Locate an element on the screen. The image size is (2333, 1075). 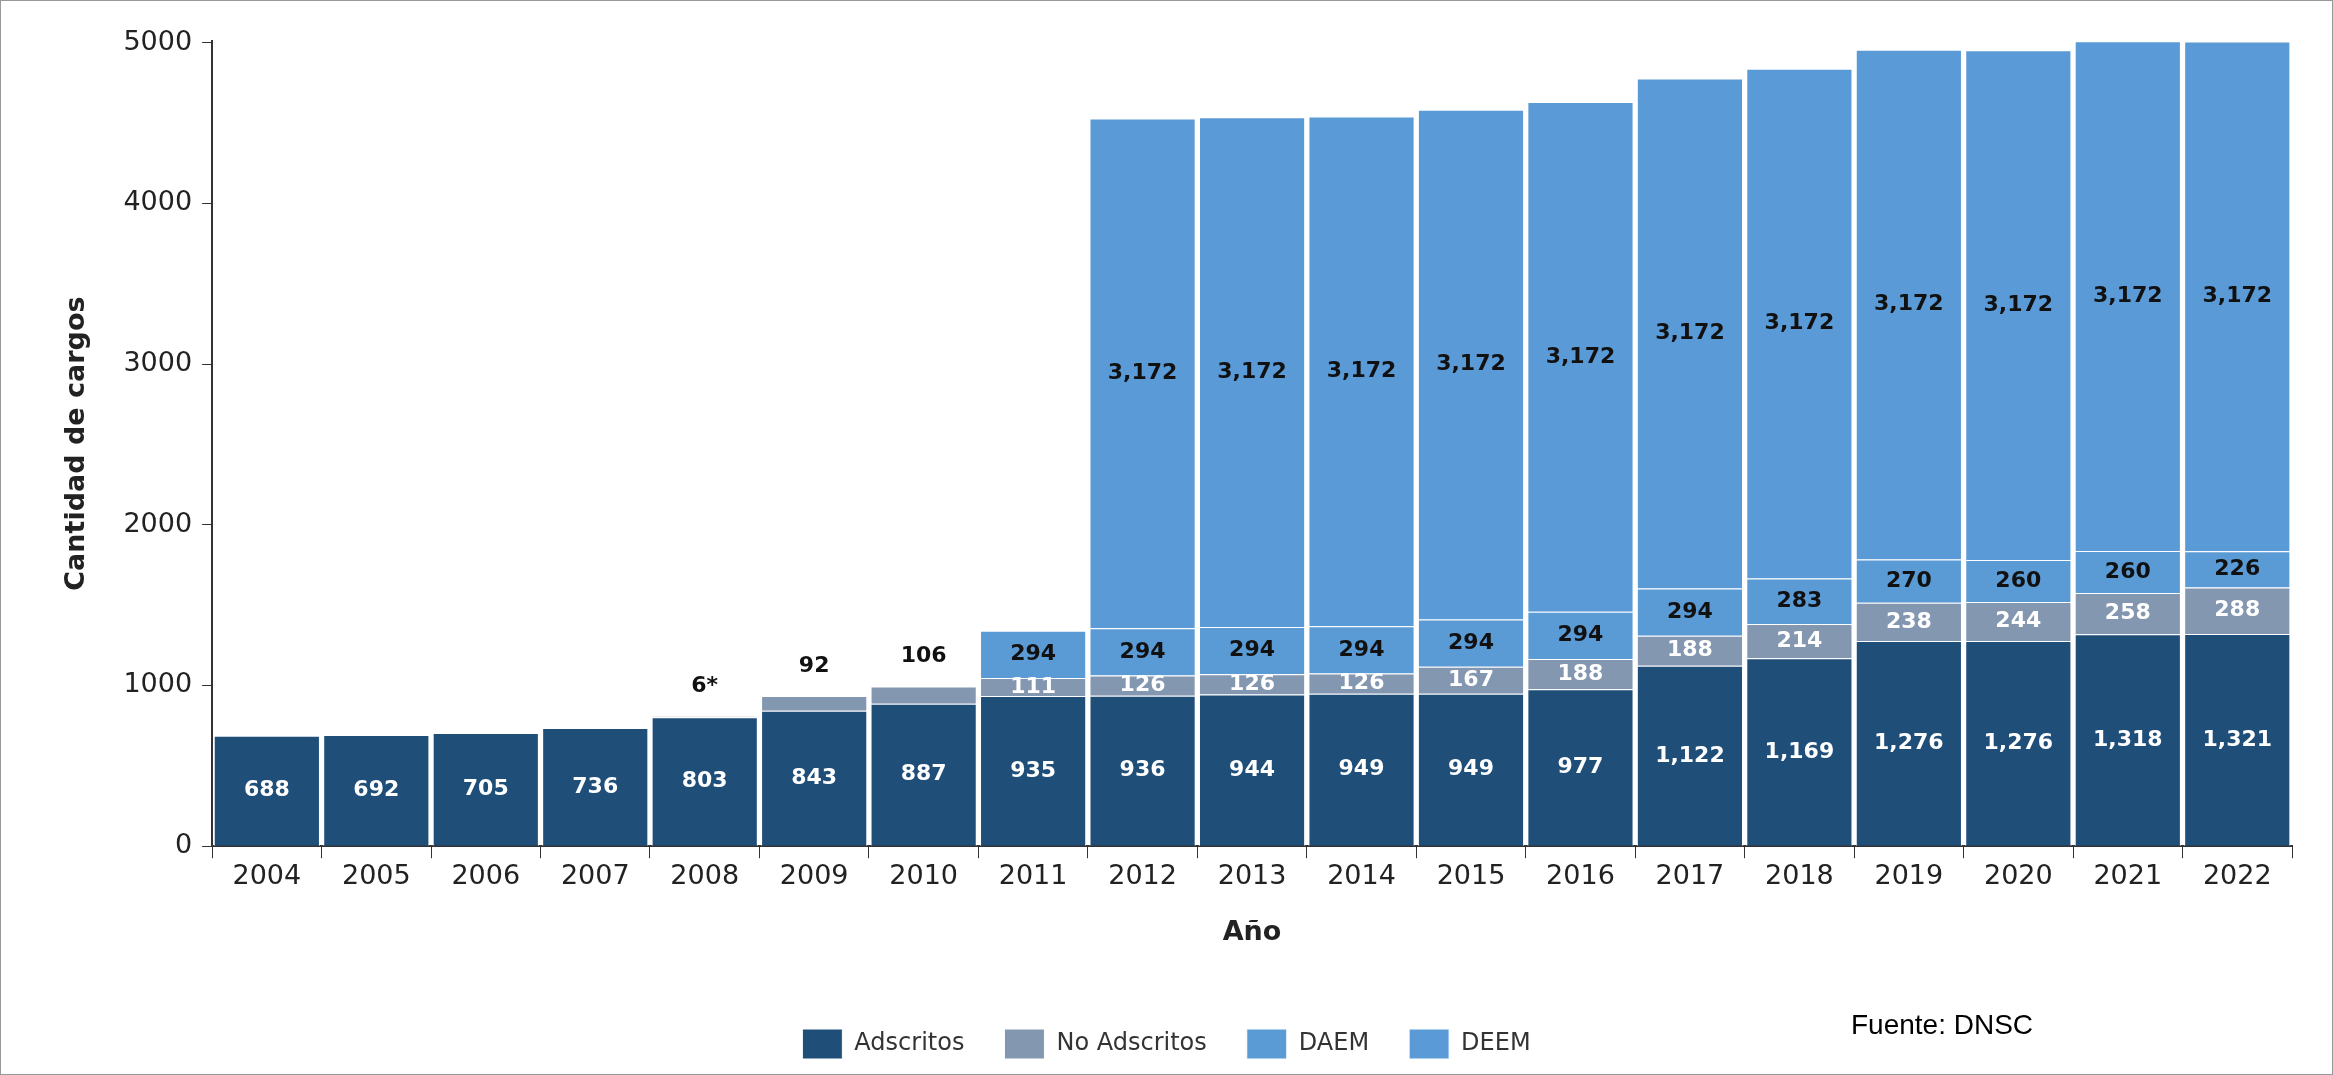
x-tick-label: 2012 is located at coordinates (1142, 875).